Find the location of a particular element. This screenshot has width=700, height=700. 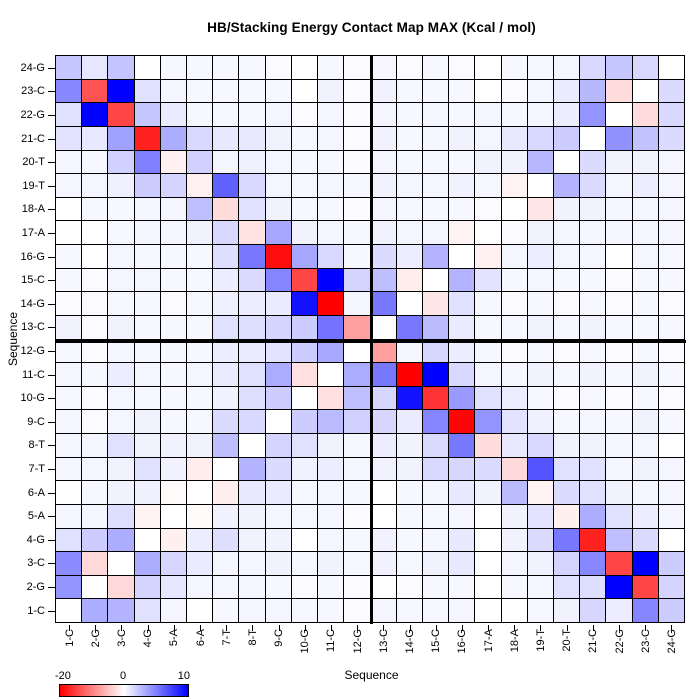

x-tick-label: 9-C is located at coordinates (279, 638).